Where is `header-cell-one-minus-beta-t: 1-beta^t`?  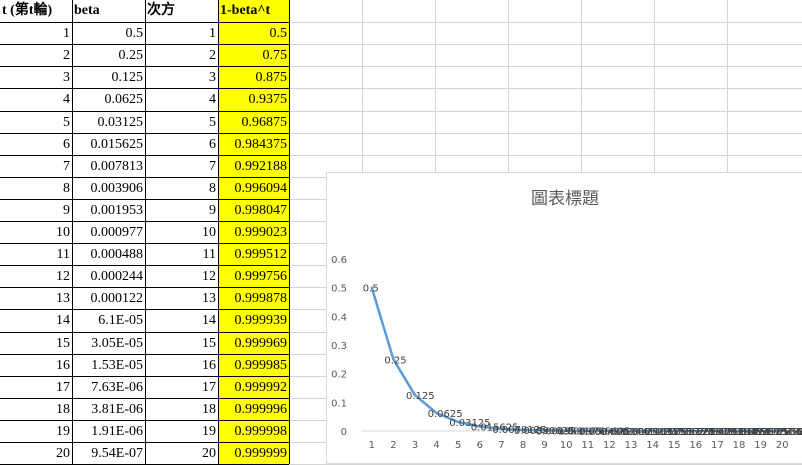
header-cell-one-minus-beta-t: 1-beta^t is located at coordinates (253, 11).